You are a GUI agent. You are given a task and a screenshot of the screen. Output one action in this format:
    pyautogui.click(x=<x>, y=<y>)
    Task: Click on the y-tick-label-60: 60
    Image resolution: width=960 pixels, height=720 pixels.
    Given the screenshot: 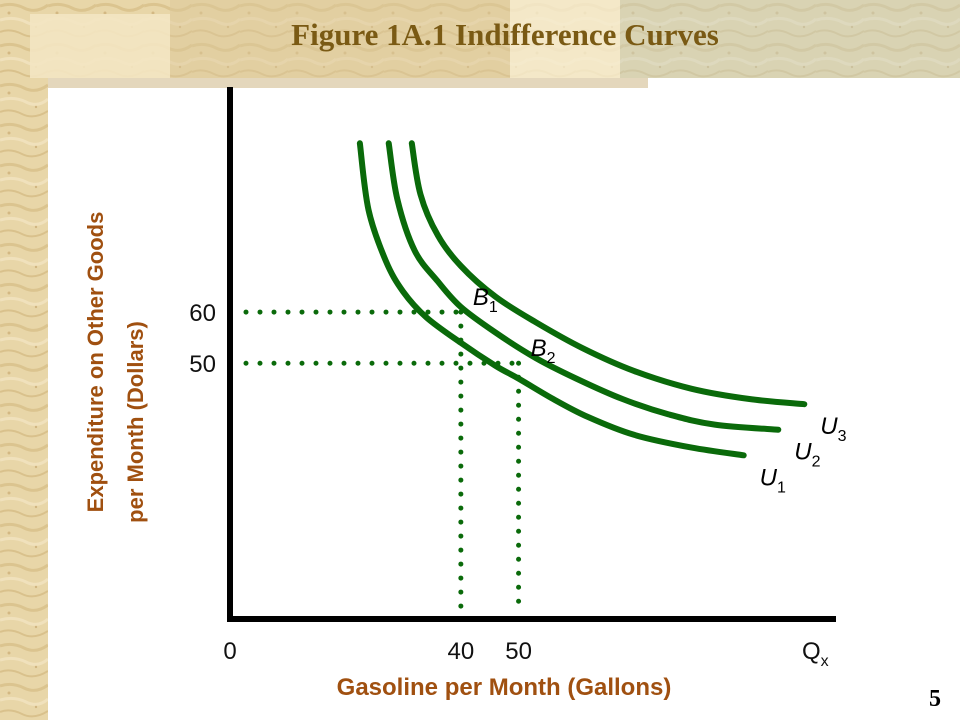 What is the action you would take?
    pyautogui.click(x=202, y=313)
    